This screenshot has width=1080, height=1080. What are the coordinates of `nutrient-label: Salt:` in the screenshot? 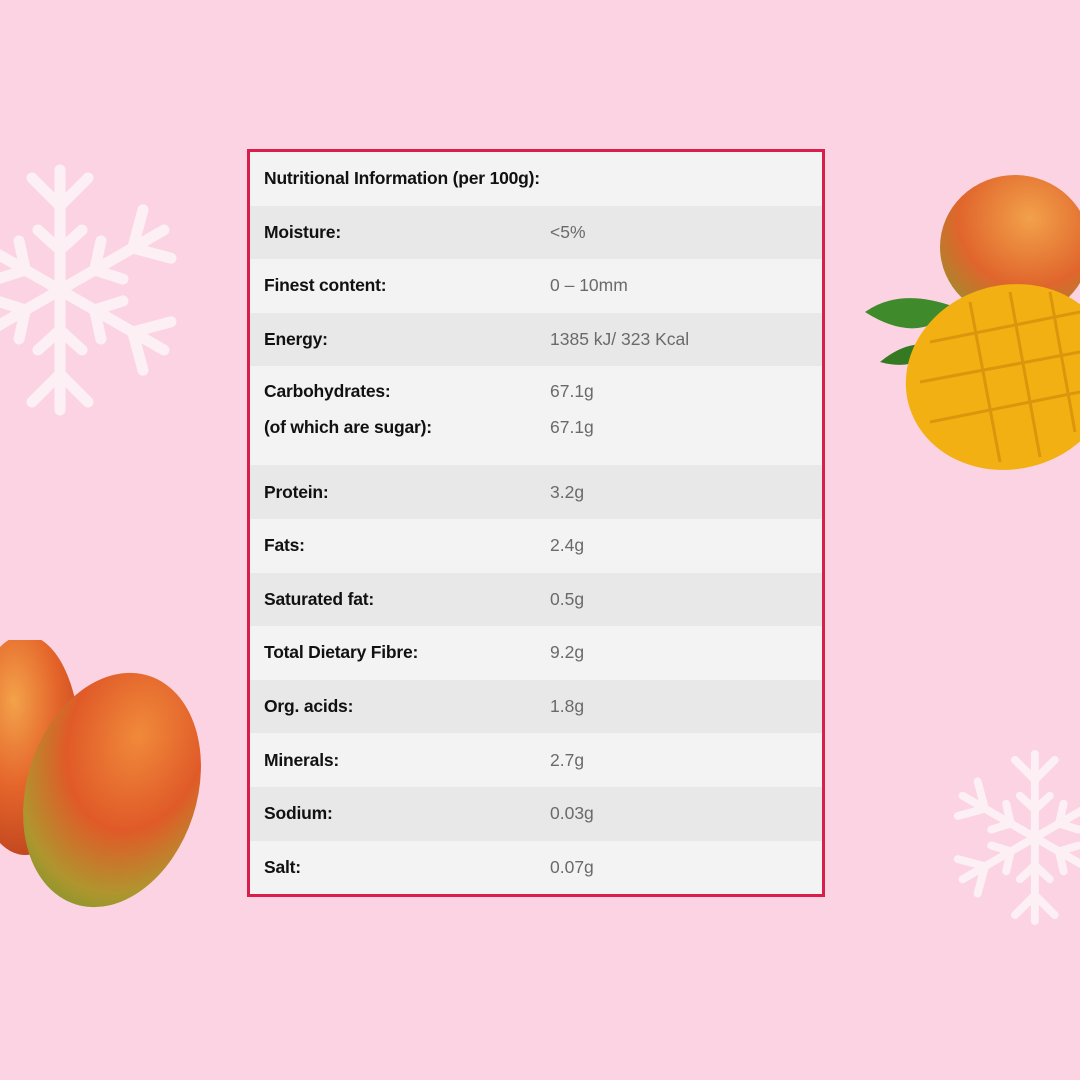 It's located at (282, 866).